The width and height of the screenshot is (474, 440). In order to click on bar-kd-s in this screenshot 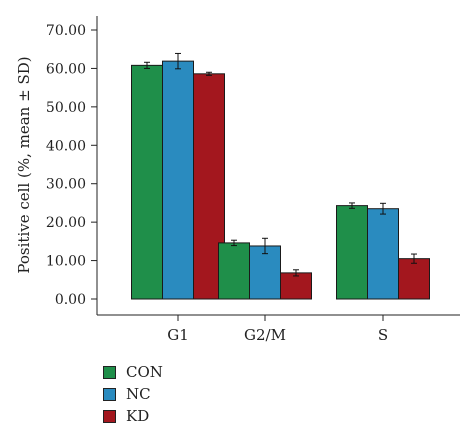, I will do `click(414, 279)`.